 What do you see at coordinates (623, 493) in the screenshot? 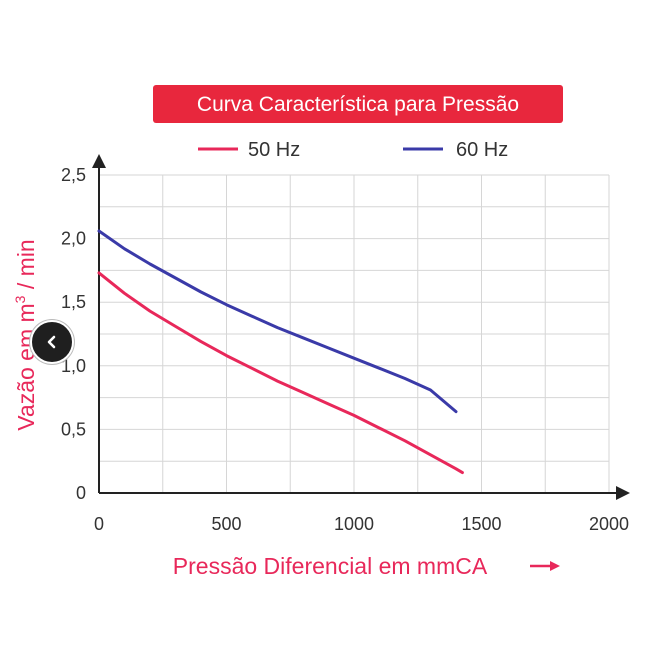
I see `x-axis-arrow` at bounding box center [623, 493].